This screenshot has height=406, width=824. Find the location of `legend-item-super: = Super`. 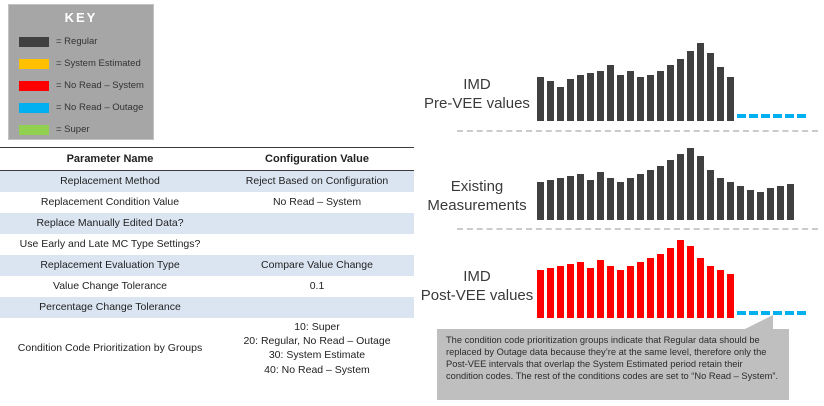

legend-item-super: = Super is located at coordinates (86, 129).